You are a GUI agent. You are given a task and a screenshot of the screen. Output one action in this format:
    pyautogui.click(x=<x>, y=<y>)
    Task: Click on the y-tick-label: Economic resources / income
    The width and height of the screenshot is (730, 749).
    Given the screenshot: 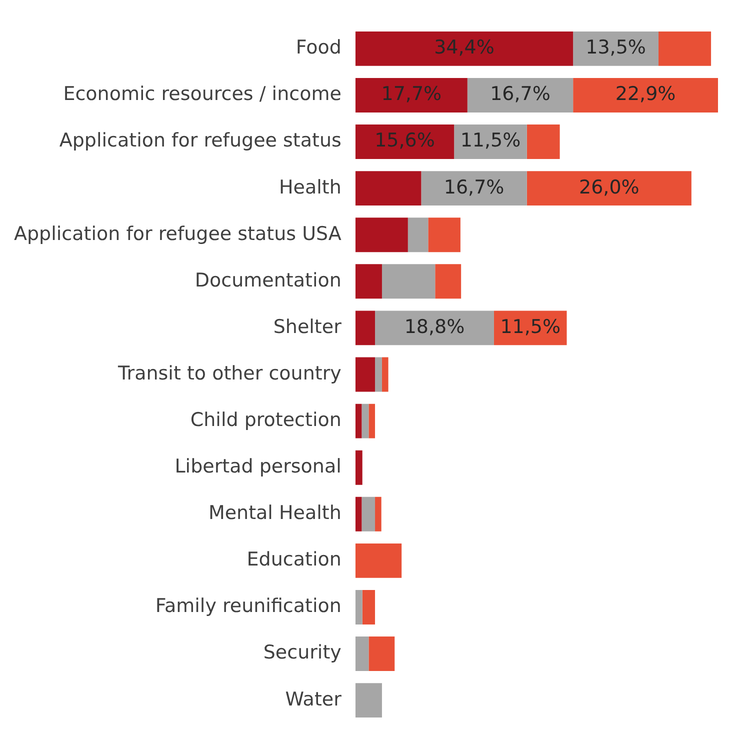 What is the action you would take?
    pyautogui.click(x=202, y=94)
    